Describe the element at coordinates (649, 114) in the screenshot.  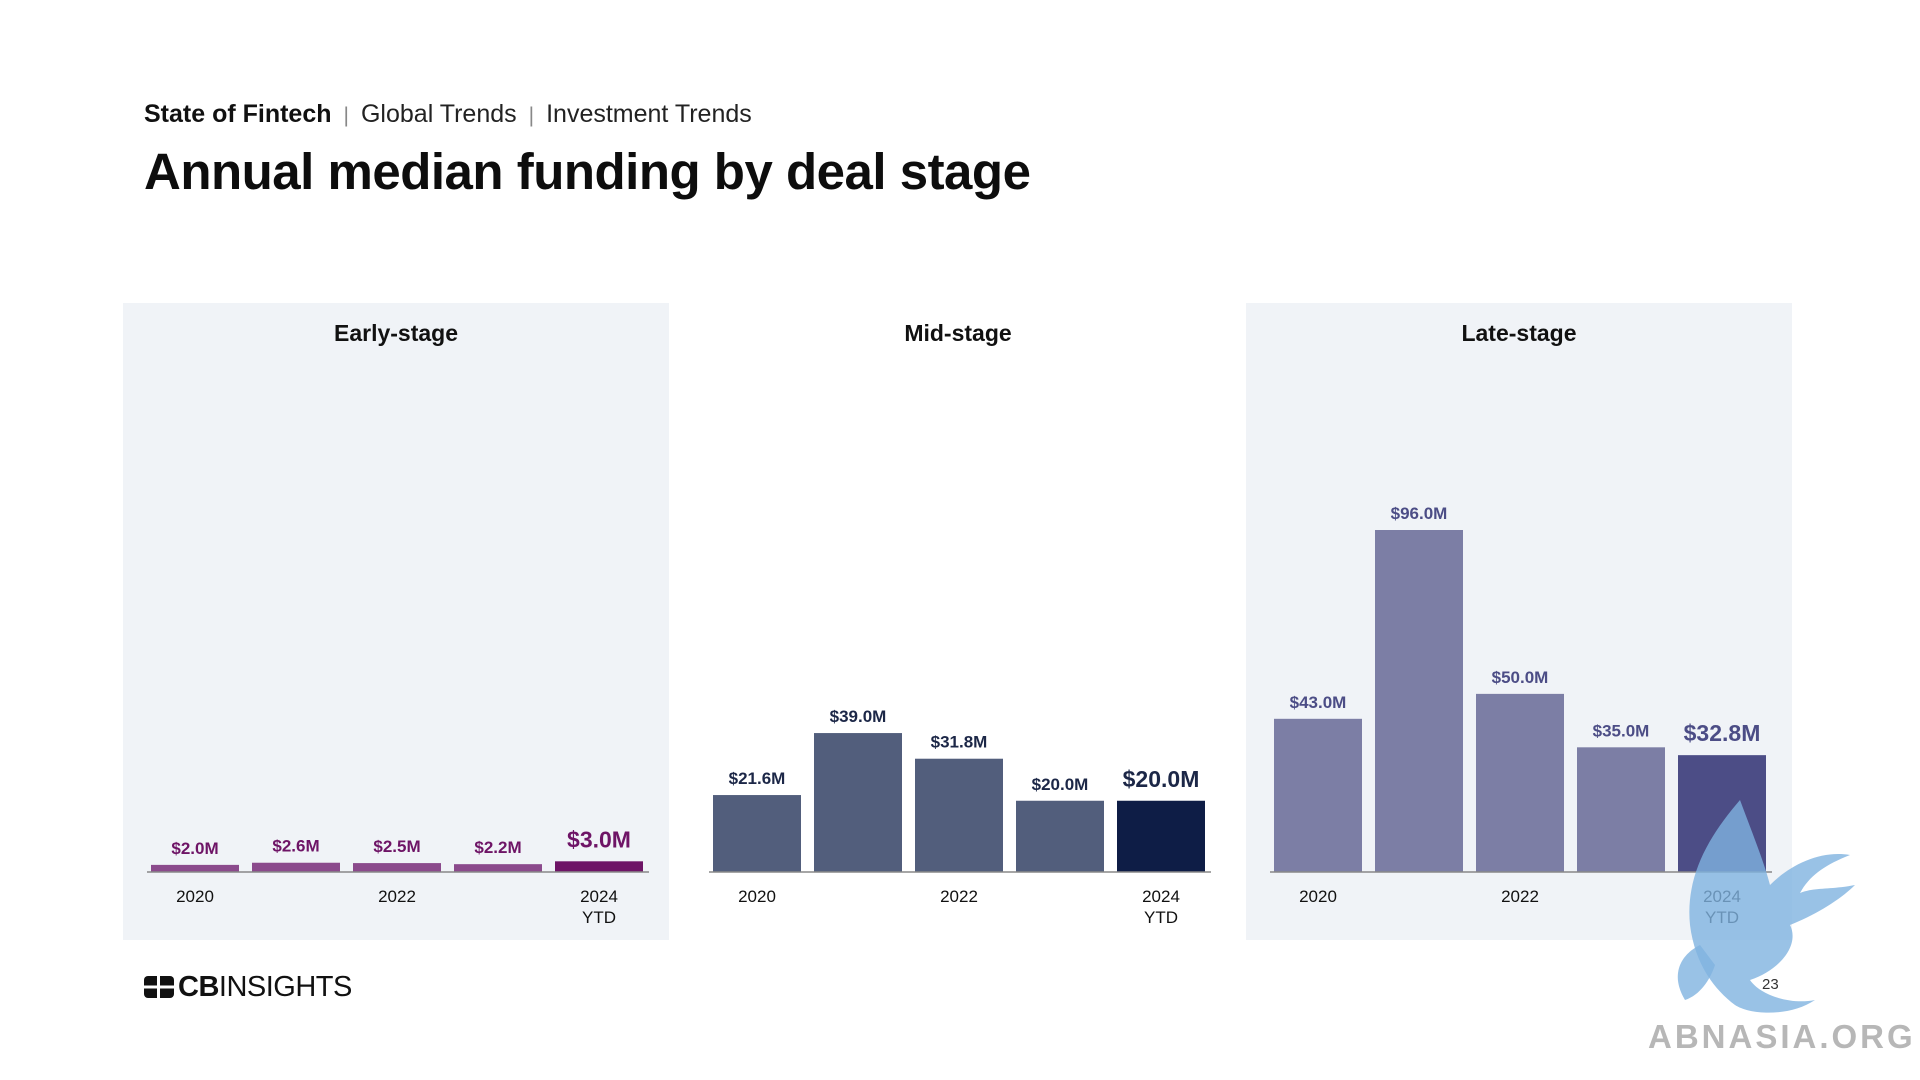
I see `breadcrumb-item-investment-trends: Investment Trends` at that location.